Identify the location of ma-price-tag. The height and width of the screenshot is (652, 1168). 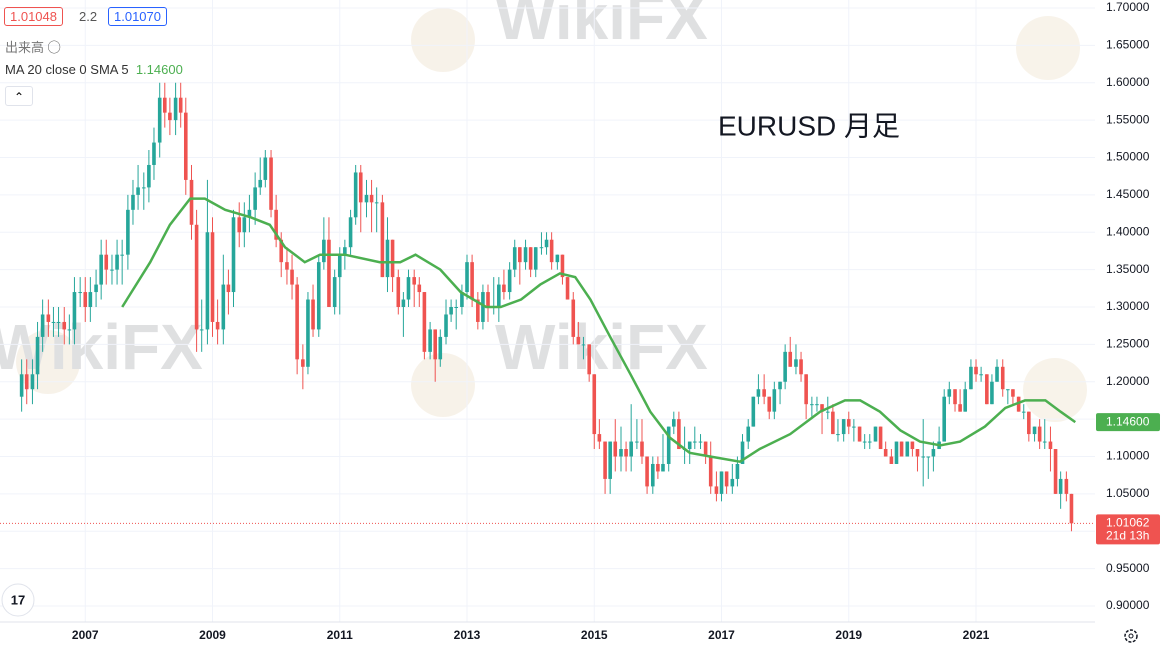
(1128, 422).